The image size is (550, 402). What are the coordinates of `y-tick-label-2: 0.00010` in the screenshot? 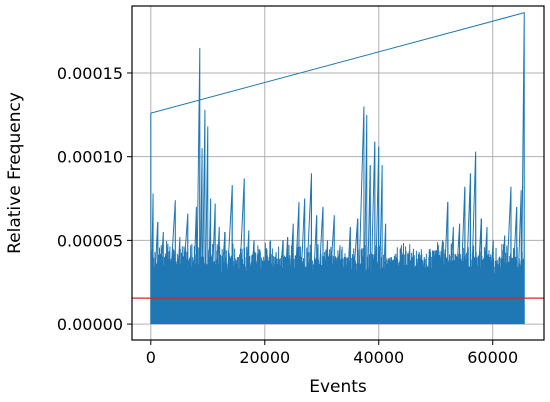 It's located at (90, 157).